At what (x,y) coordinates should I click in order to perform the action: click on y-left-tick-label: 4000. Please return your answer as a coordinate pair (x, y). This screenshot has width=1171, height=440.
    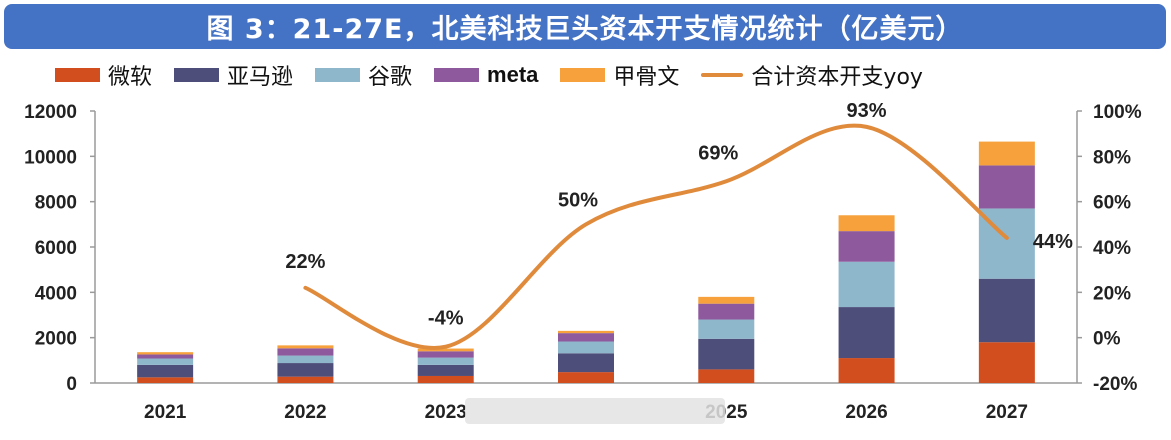
    Looking at the image, I should click on (56, 293).